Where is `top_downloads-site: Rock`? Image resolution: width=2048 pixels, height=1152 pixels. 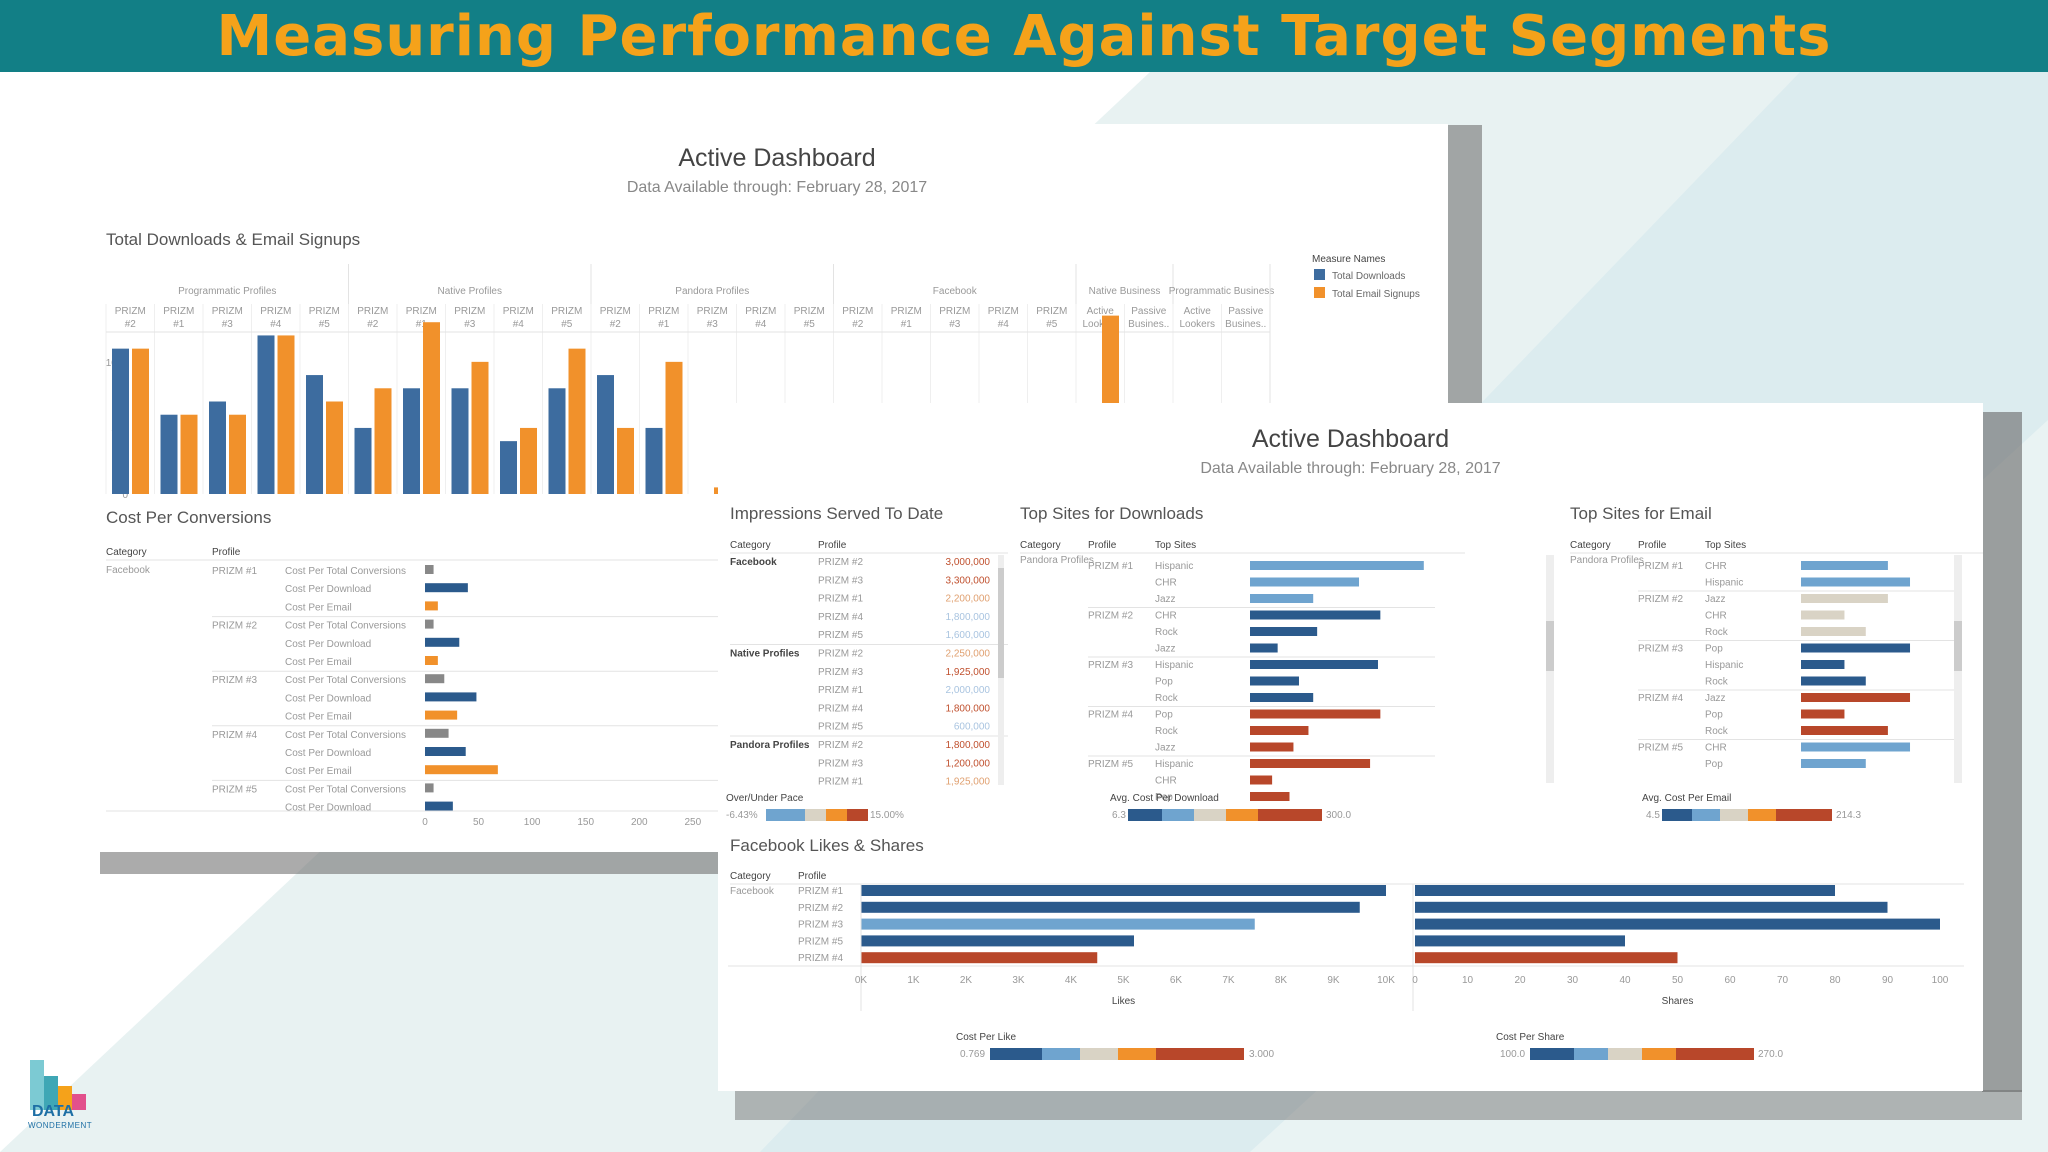
top_downloads-site: Rock is located at coordinates (1167, 698).